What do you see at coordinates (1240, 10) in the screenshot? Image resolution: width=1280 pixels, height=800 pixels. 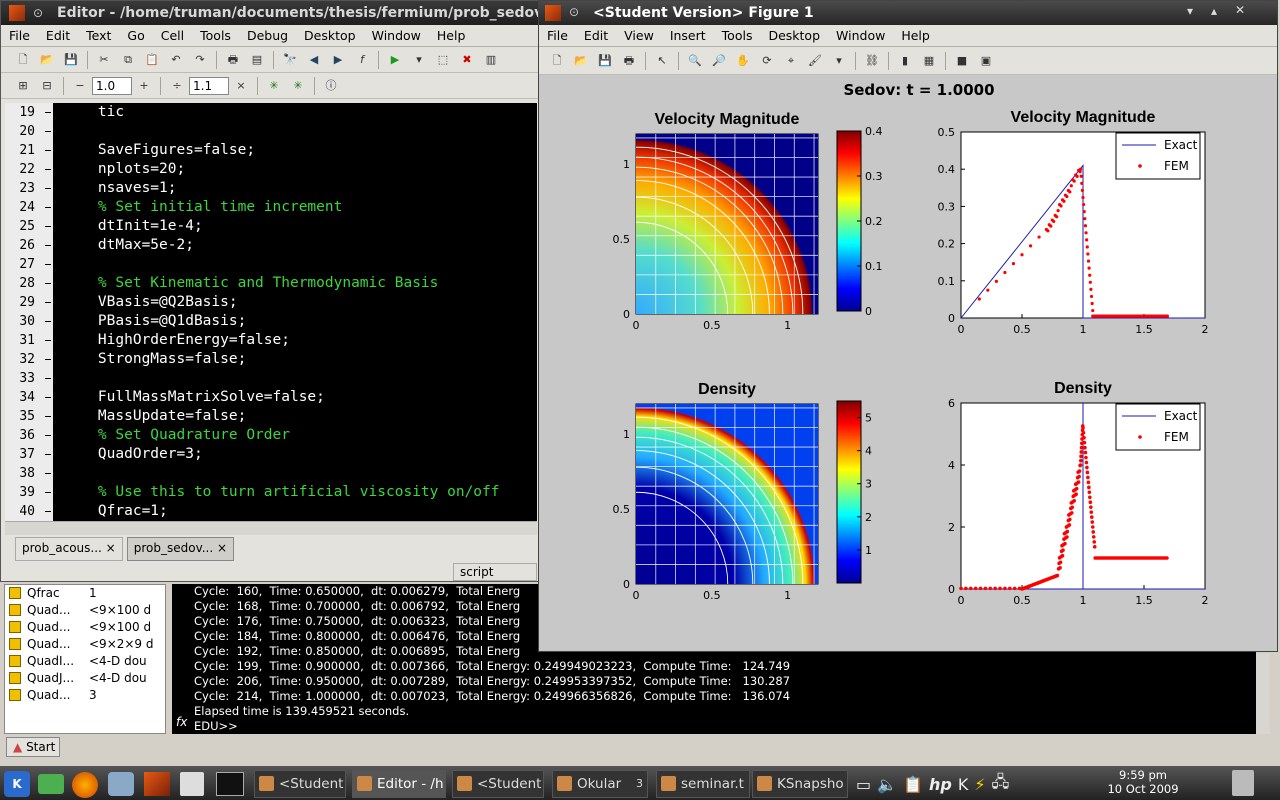 I see `close-window-icon: ✕` at bounding box center [1240, 10].